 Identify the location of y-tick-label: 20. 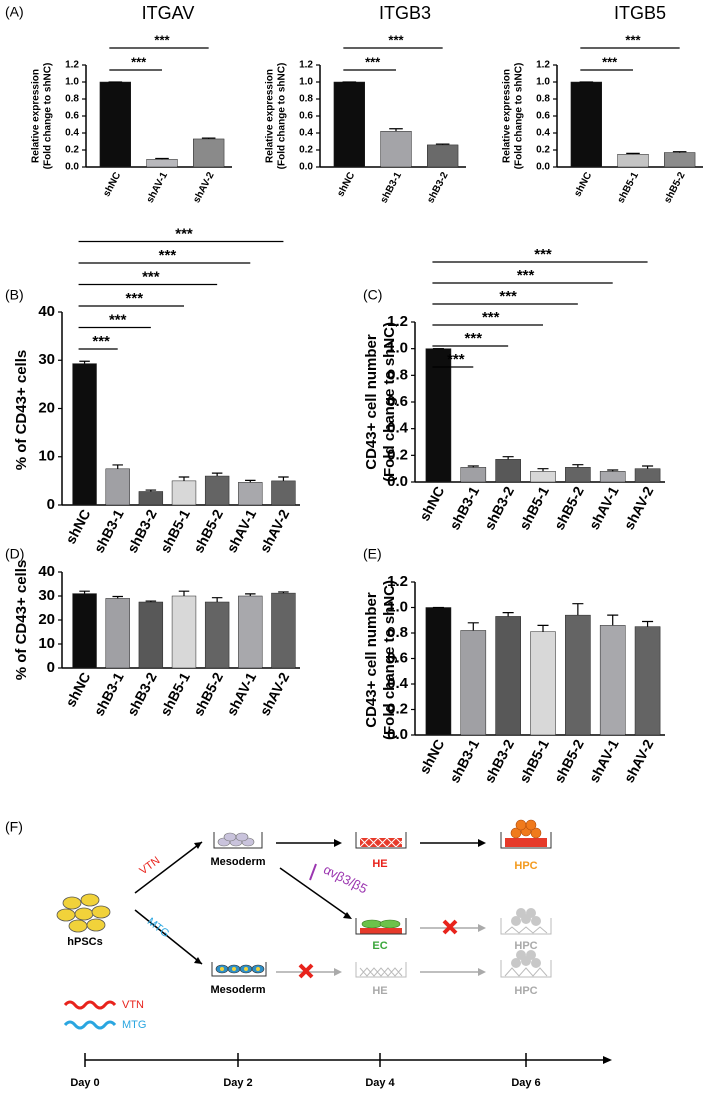
(46, 619).